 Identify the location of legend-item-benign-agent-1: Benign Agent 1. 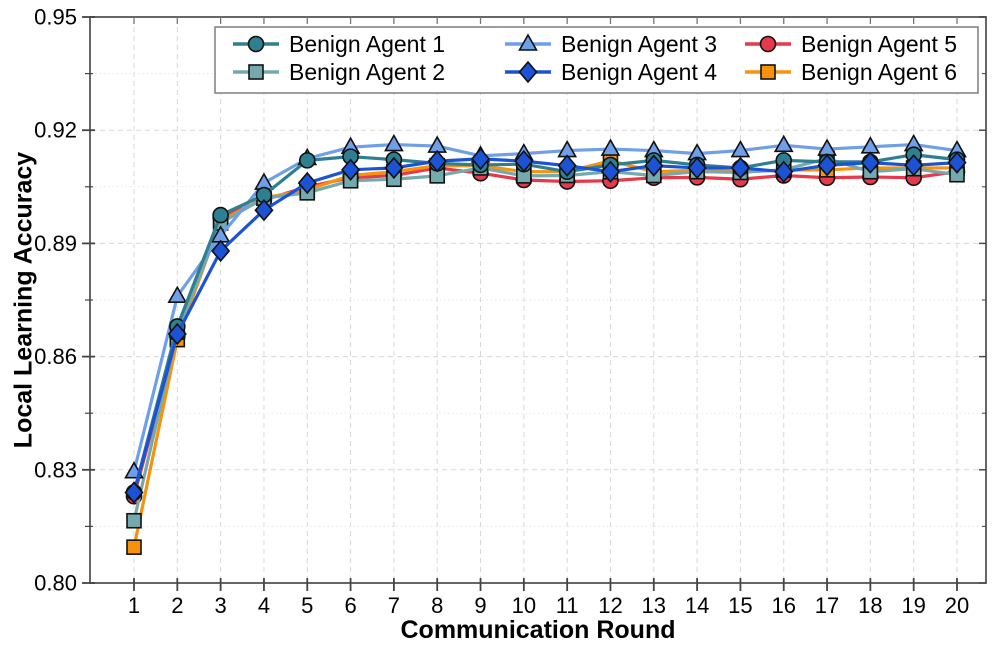
(339, 44).